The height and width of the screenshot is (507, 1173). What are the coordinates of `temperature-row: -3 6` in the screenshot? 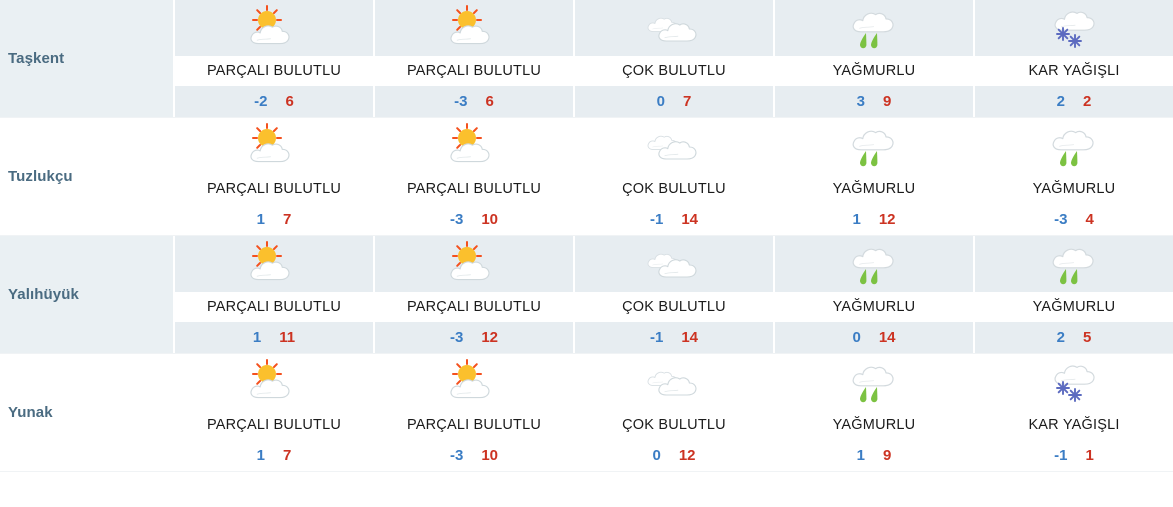 It's located at (474, 101).